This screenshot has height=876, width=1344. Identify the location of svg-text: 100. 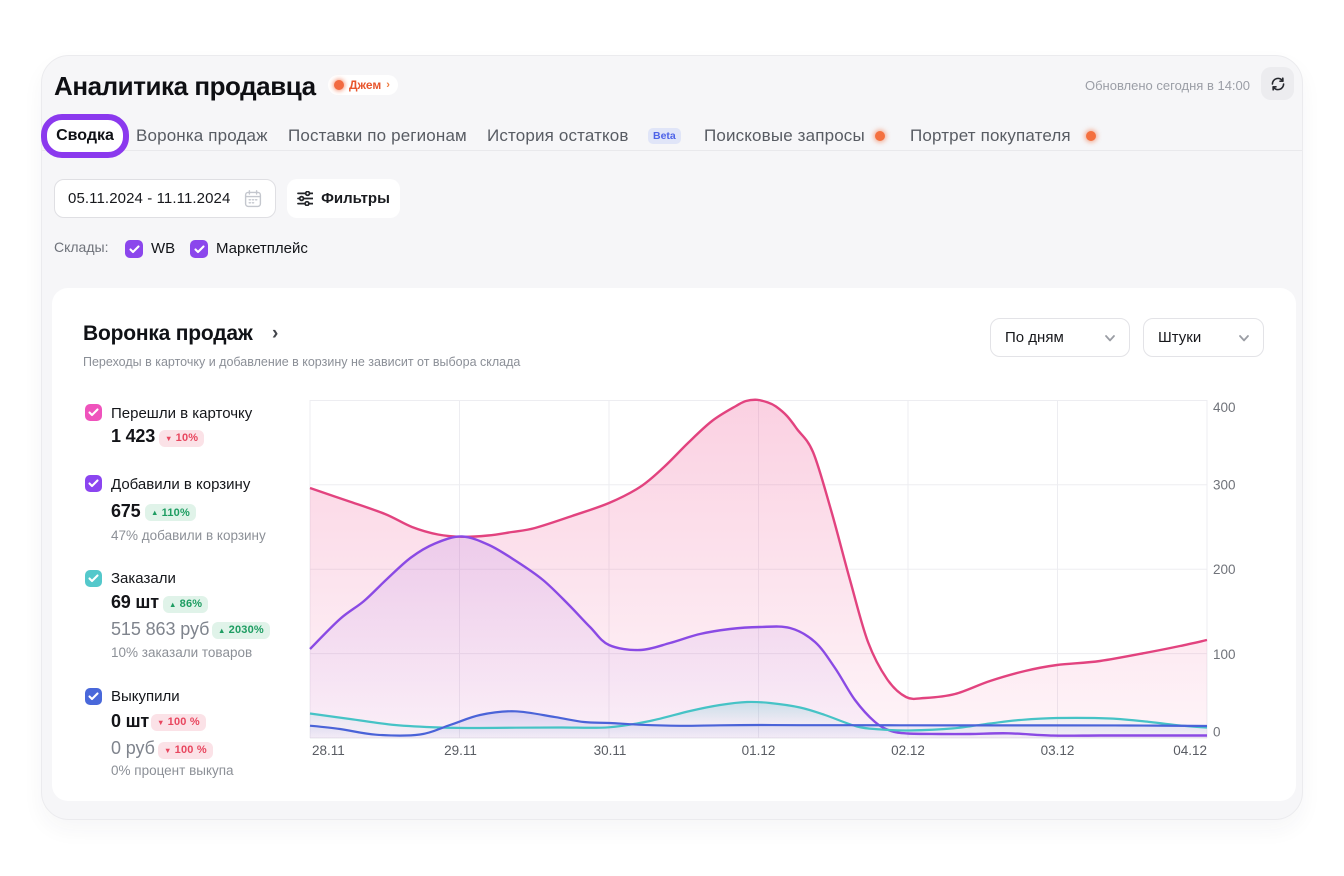
(1224, 654).